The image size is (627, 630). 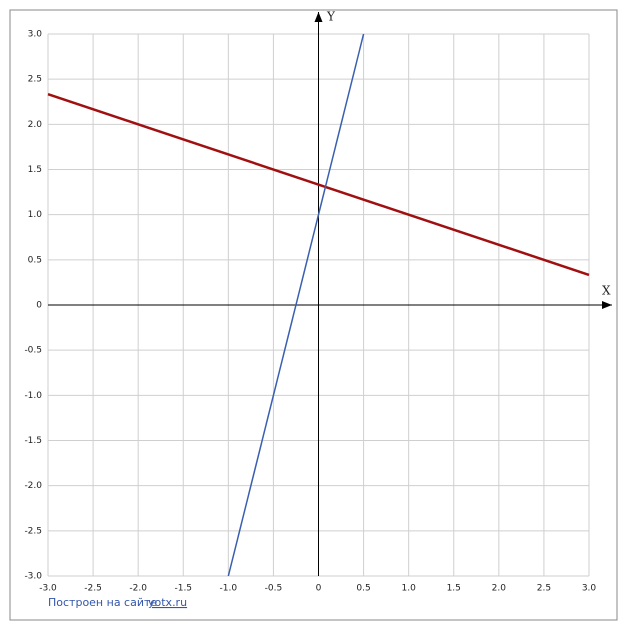 What do you see at coordinates (409, 589) in the screenshot?
I see `x-tick-label: 1.0` at bounding box center [409, 589].